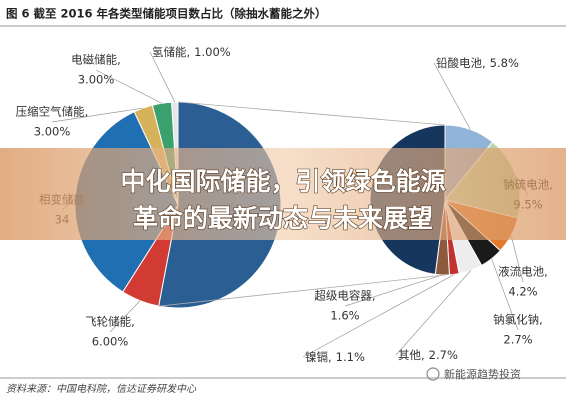  Describe the element at coordinates (191, 52) in the screenshot. I see `slice-label: 氢储能, 1.00%` at that location.